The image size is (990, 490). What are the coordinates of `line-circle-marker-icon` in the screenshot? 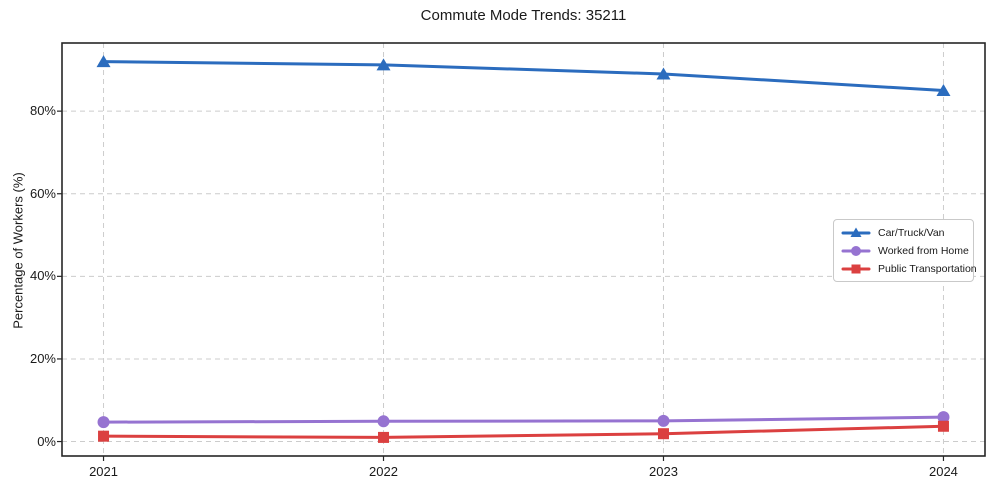 It's located at (856, 250).